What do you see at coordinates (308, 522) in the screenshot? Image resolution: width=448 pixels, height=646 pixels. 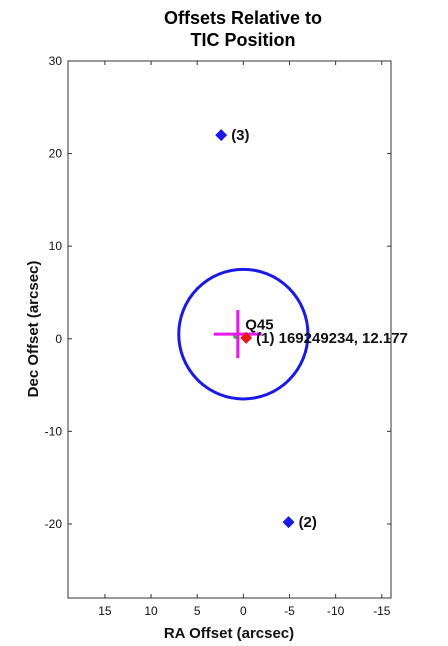 I see `star-label: (2)` at bounding box center [308, 522].